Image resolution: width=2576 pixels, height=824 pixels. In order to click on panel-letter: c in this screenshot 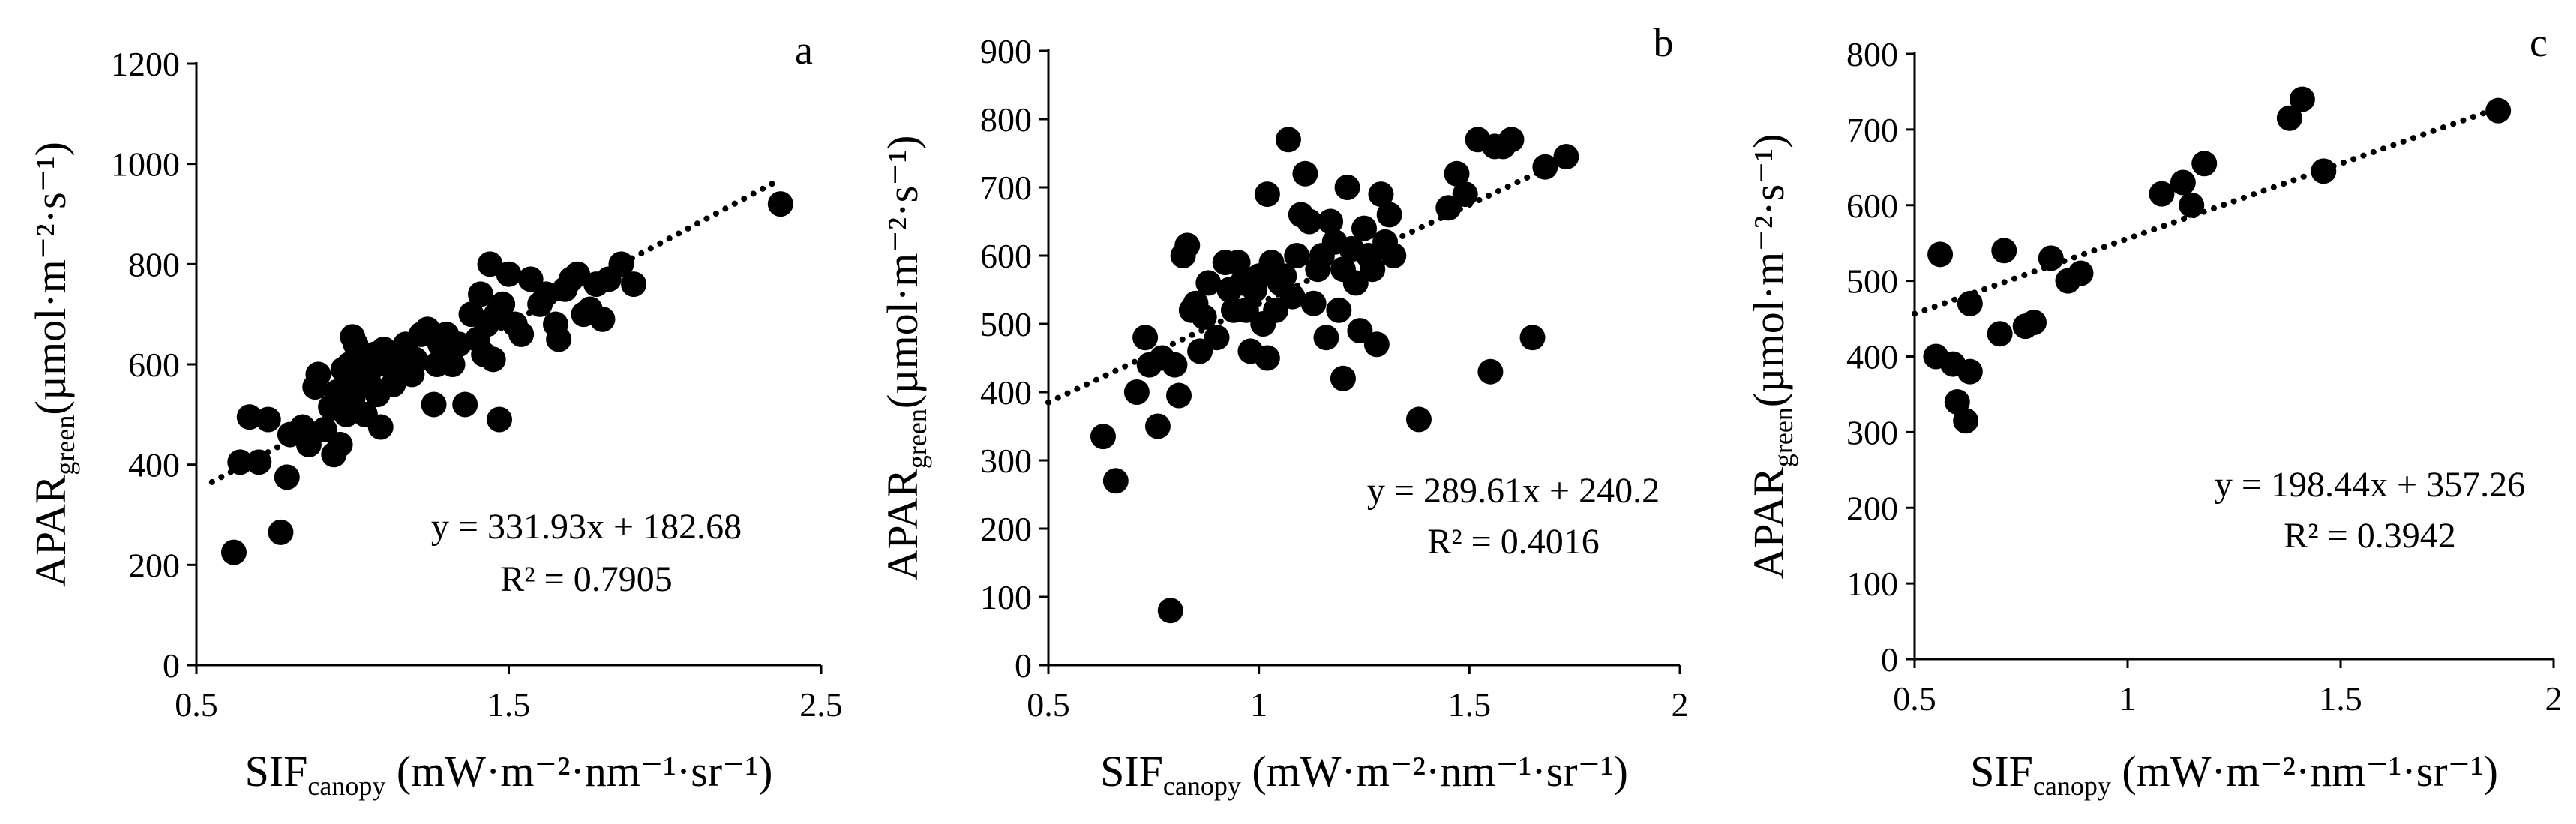, I will do `click(2539, 42)`.